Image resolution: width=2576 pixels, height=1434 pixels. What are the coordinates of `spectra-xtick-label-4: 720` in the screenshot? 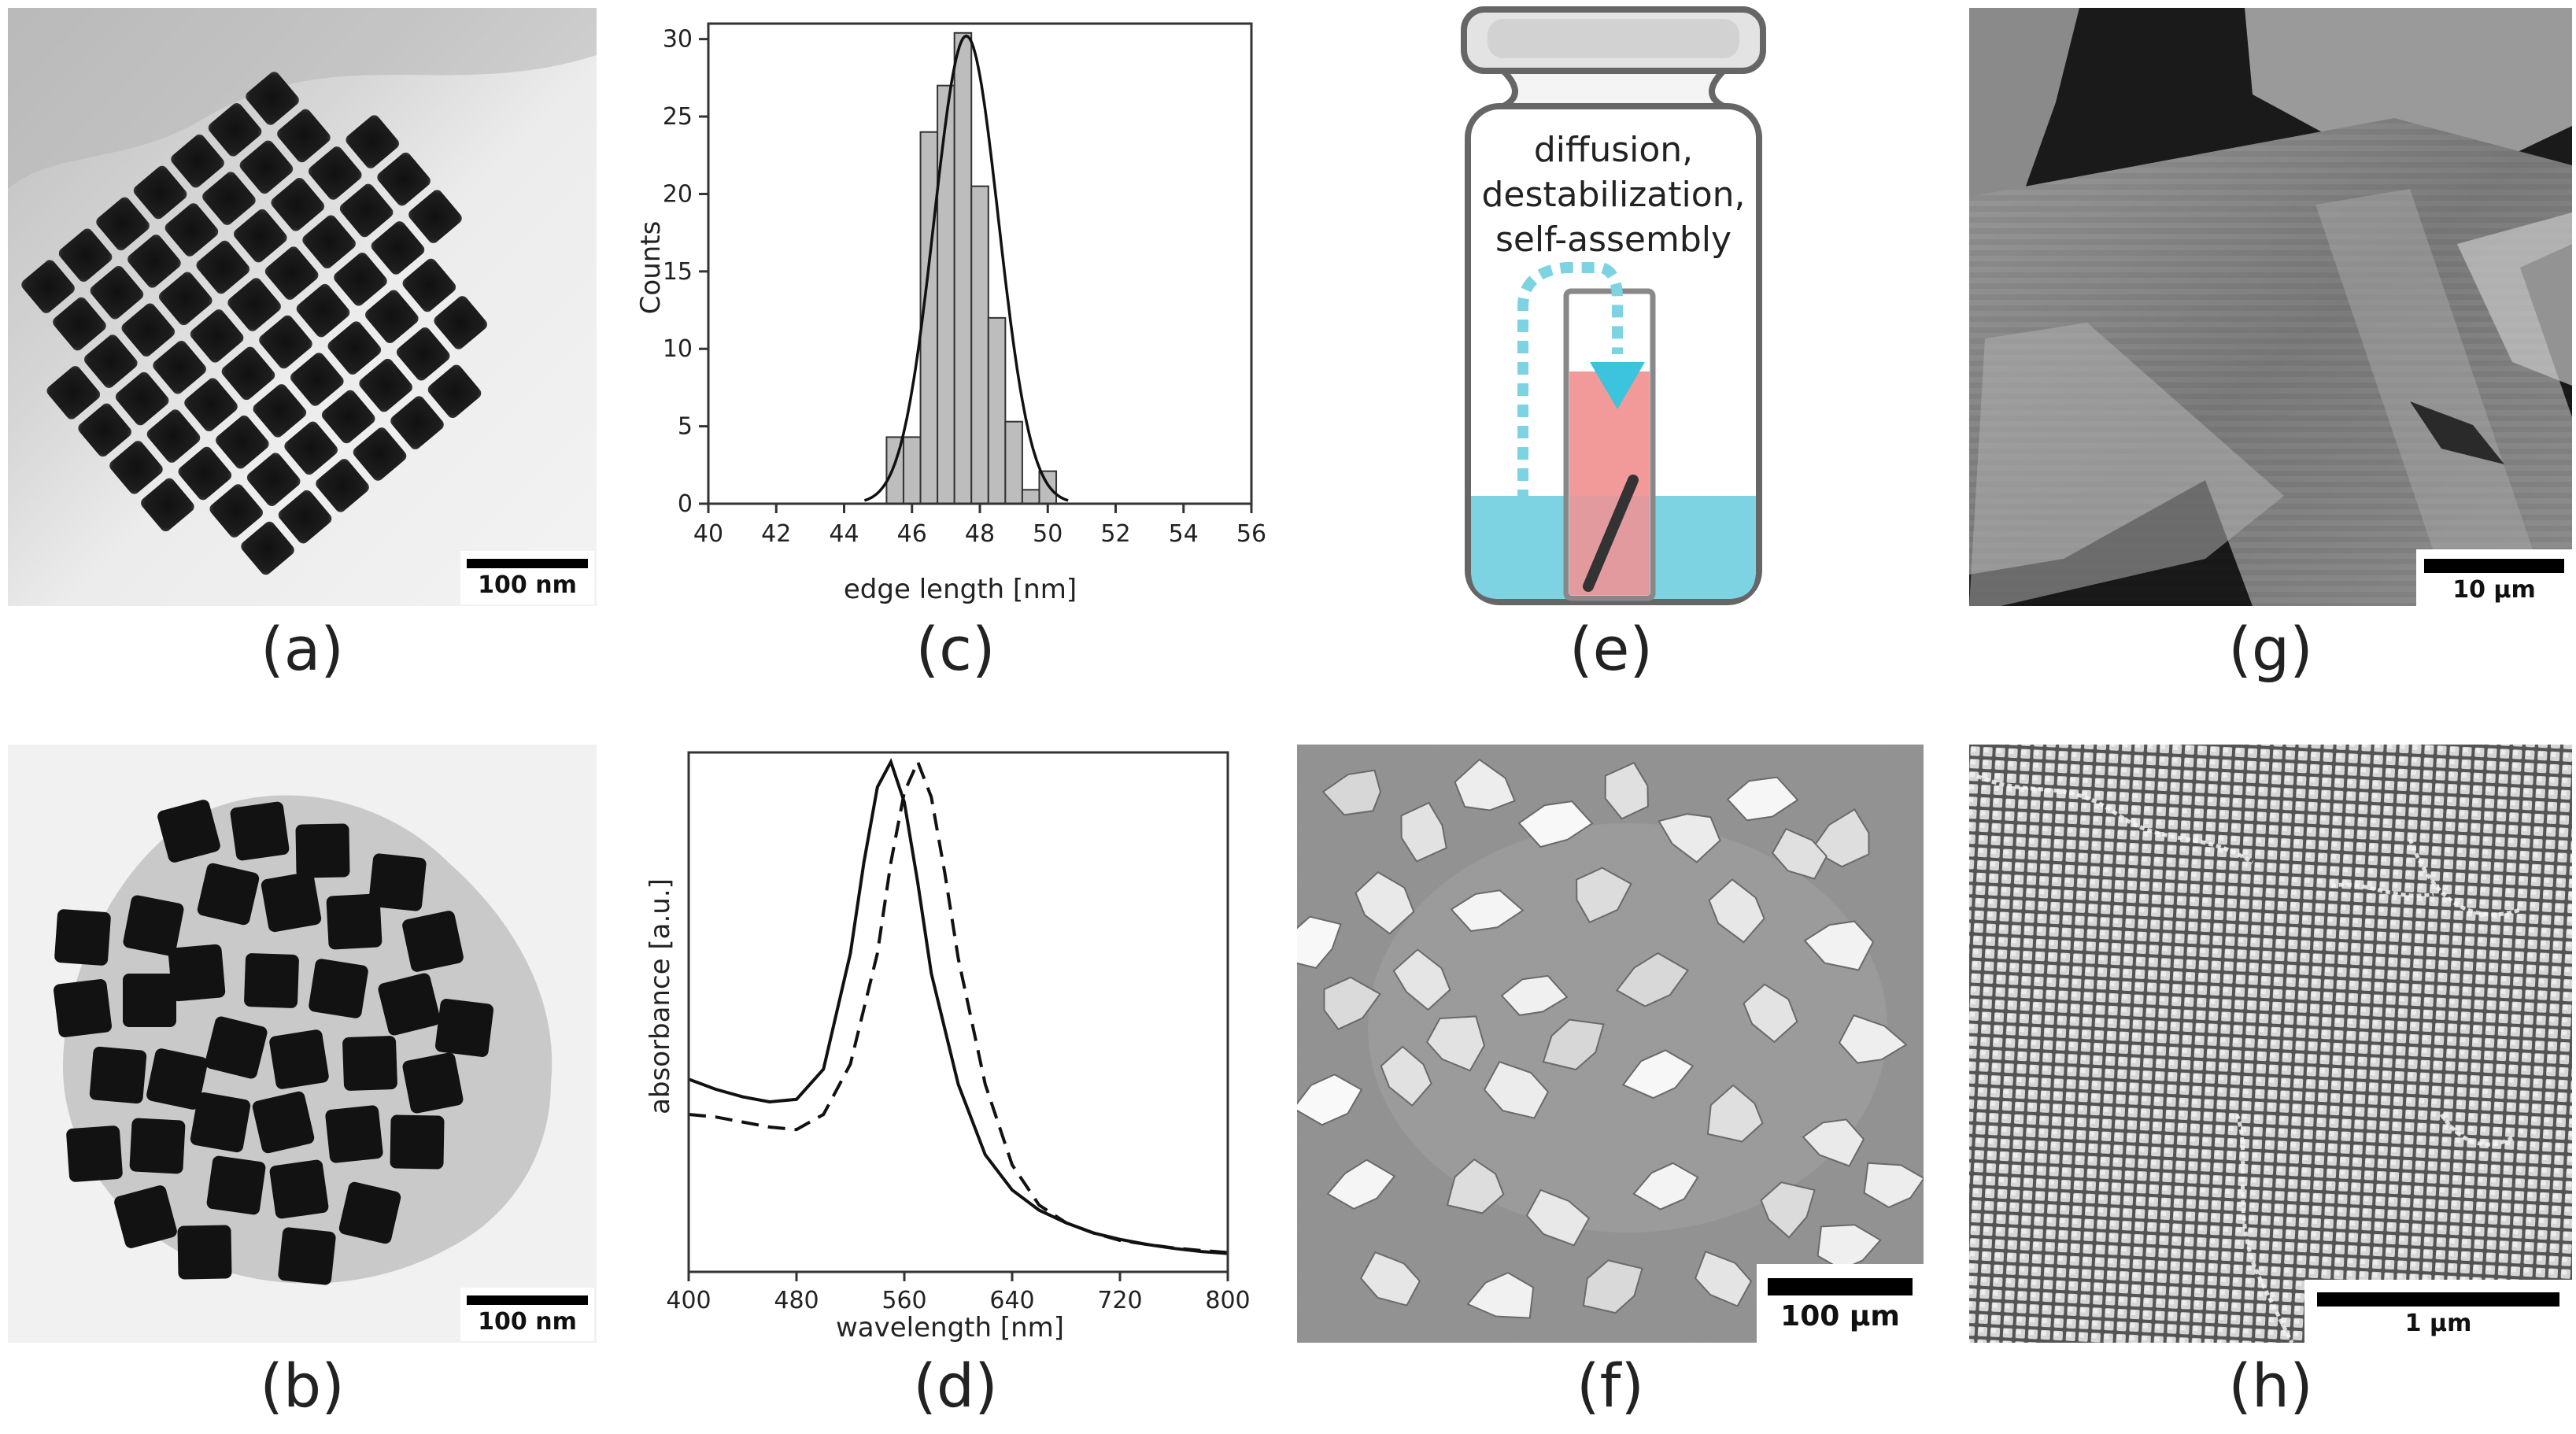 It's located at (1119, 1300).